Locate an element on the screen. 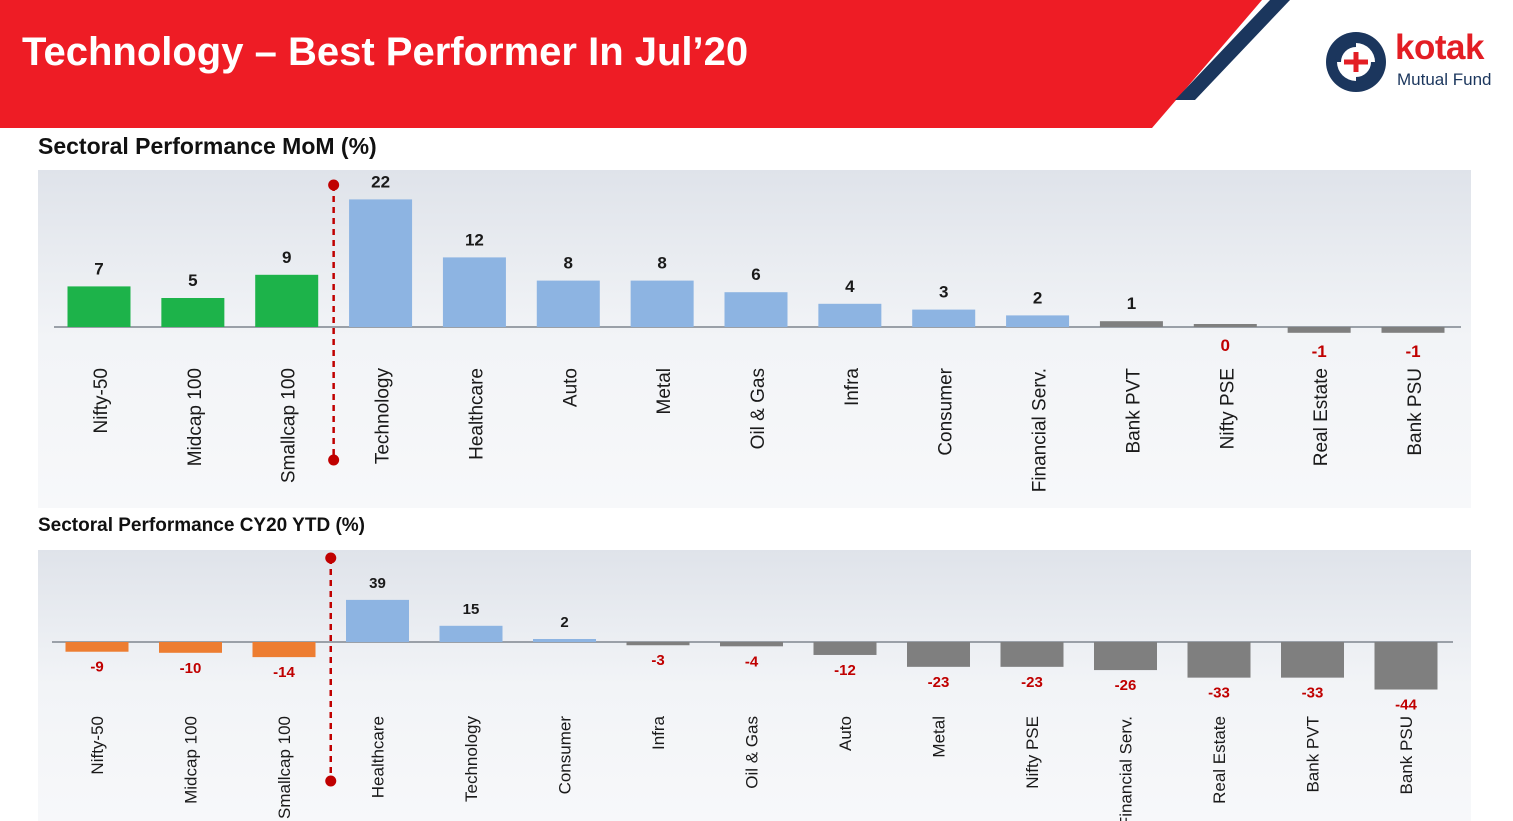 The image size is (1513, 821). value-label: -33 is located at coordinates (1219, 693).